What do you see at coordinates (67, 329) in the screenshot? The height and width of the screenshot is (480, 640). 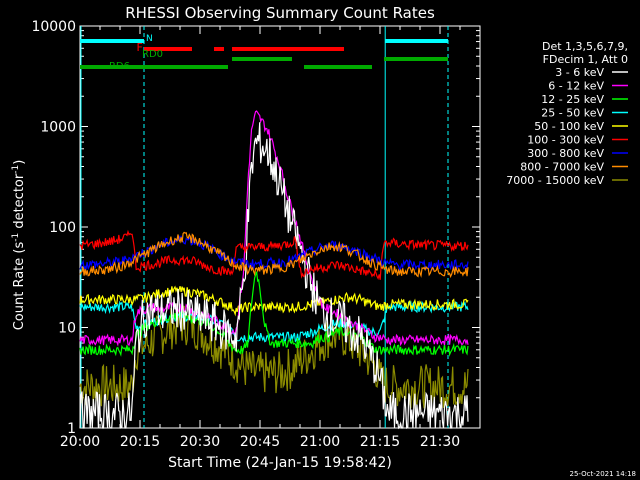 I see `y-tick-label: 10` at bounding box center [67, 329].